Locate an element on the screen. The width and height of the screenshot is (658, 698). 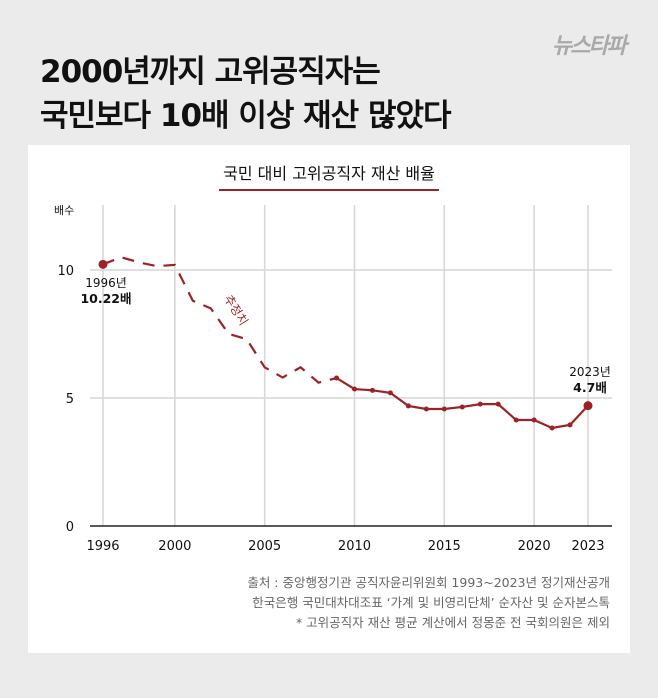
estimated-series-line is located at coordinates (219, 320).